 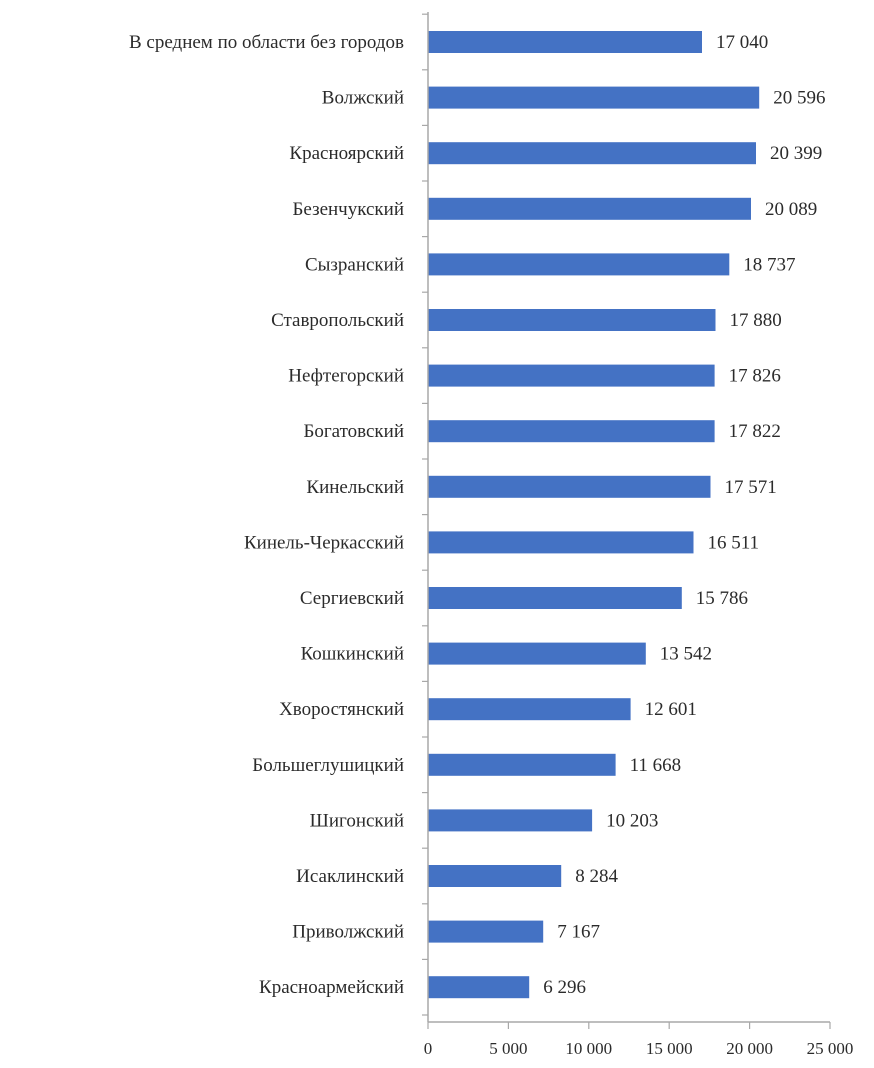 What do you see at coordinates (734, 542) in the screenshot?
I see `data-label: 16 511` at bounding box center [734, 542].